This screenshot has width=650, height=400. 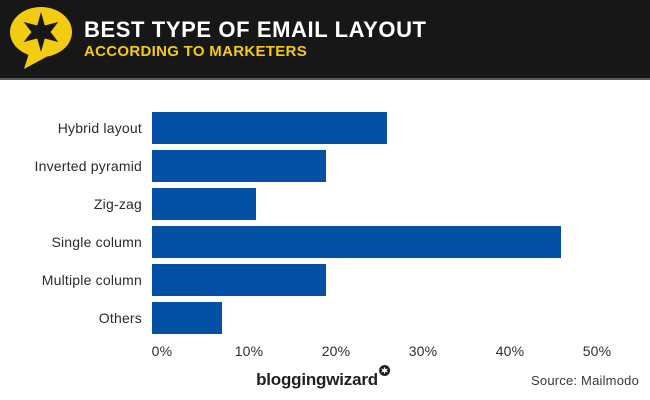 I want to click on chart-row: Single column, so click(x=325, y=242).